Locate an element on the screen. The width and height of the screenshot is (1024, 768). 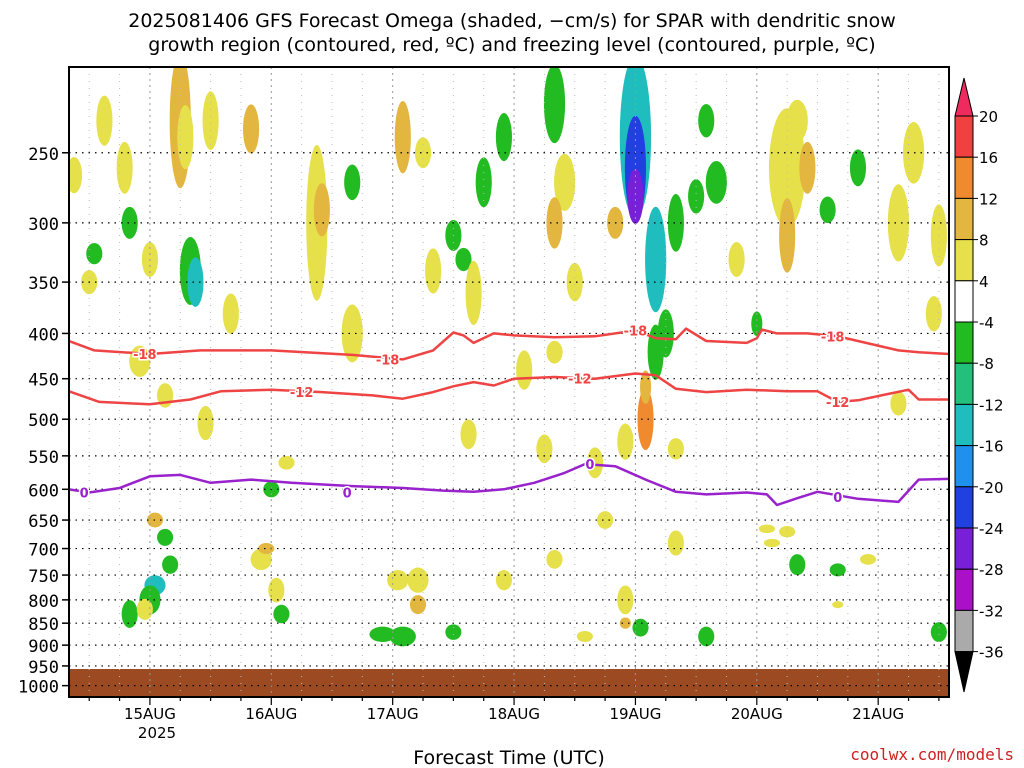
colorbar-label: -32 is located at coordinates (991, 611).